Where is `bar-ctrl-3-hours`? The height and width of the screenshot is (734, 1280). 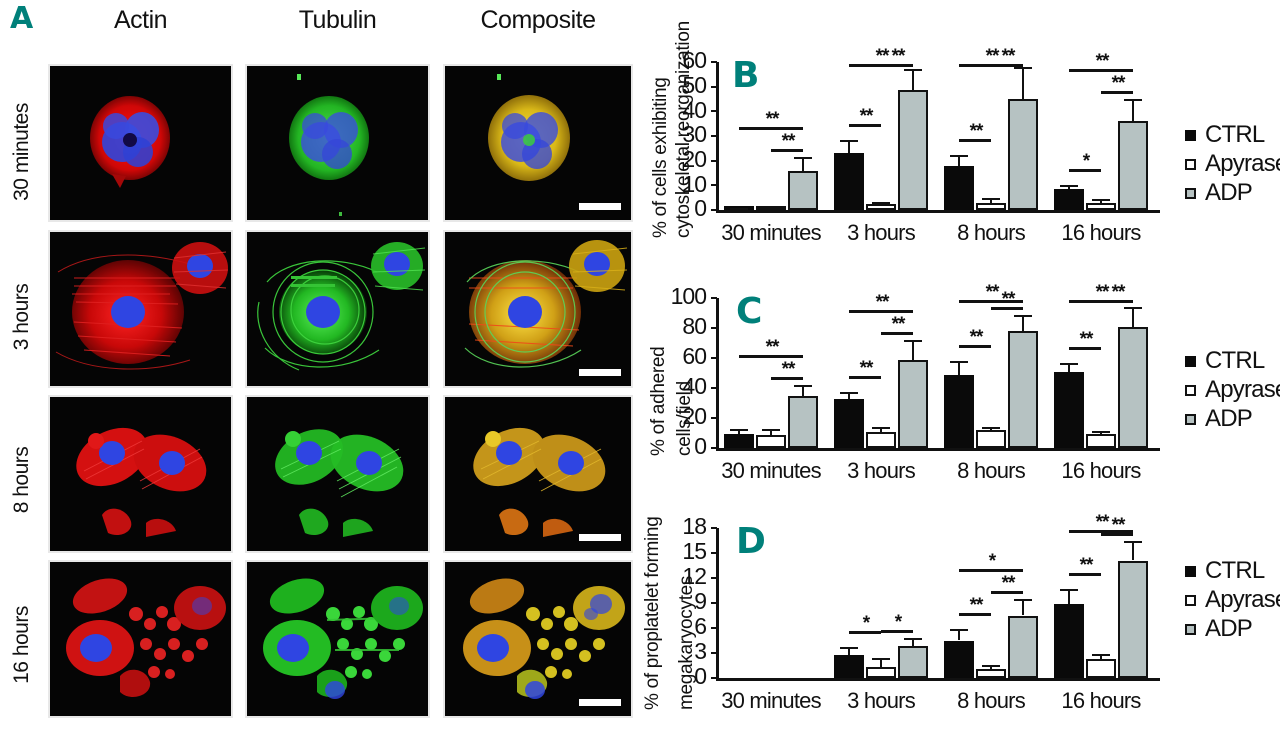
bar-ctrl-3-hours is located at coordinates (849, 423).